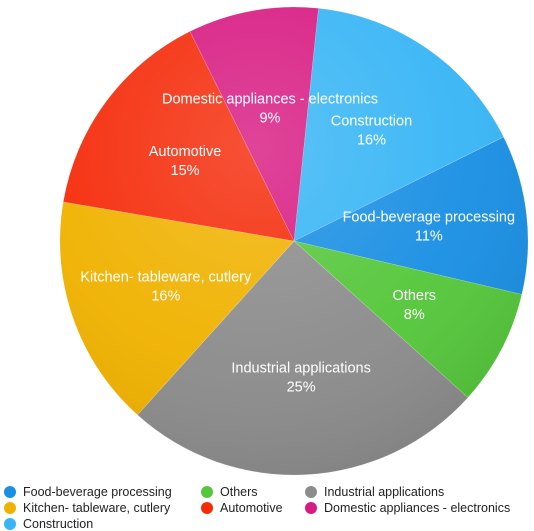  Describe the element at coordinates (301, 388) in the screenshot. I see `slice-value-label: 25%` at that location.